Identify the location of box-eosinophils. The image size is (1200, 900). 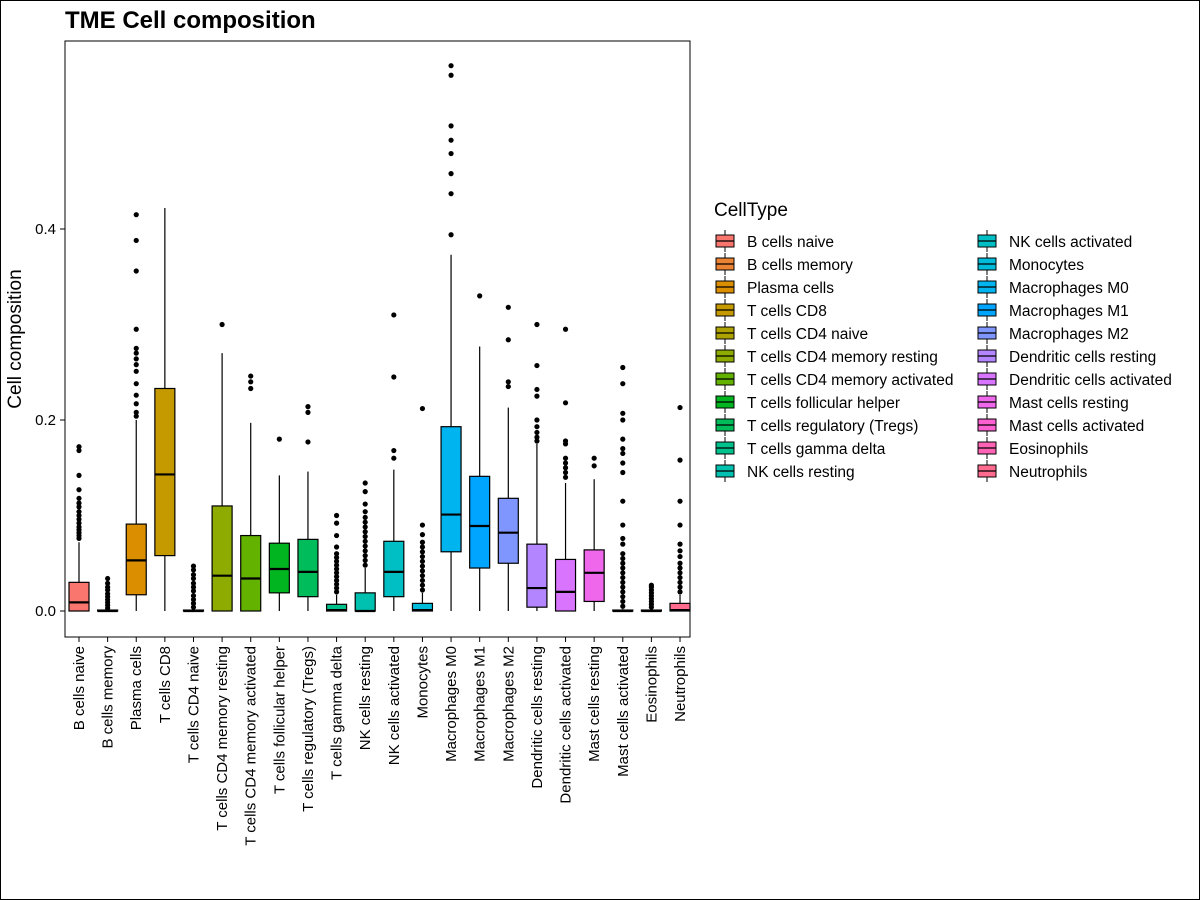
(651, 597).